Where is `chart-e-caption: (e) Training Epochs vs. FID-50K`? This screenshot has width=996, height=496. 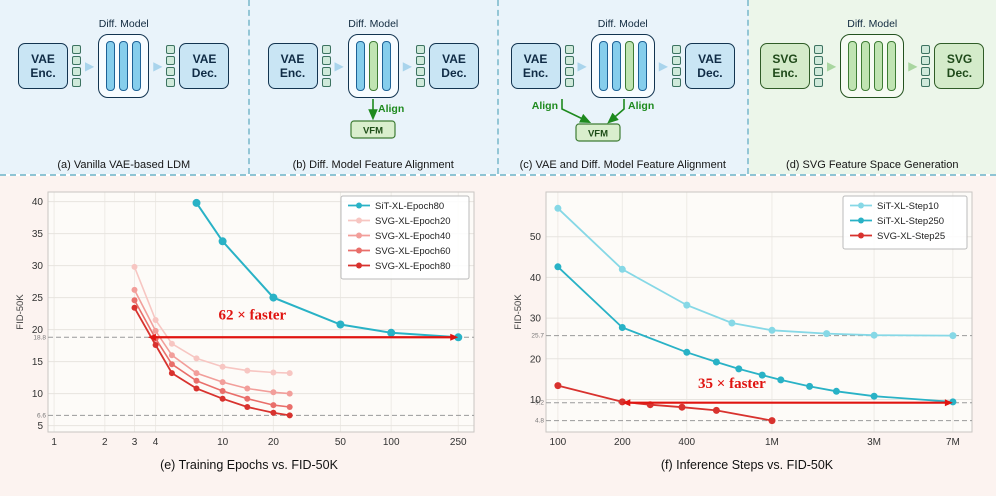
chart-e-caption: (e) Training Epochs vs. FID-50K is located at coordinates (249, 465).